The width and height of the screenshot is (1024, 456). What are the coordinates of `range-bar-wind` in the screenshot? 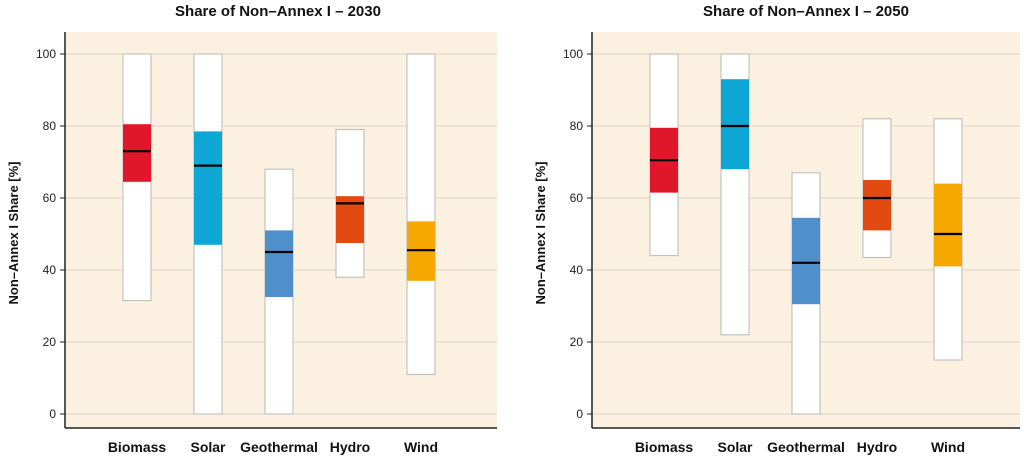 It's located at (421, 214).